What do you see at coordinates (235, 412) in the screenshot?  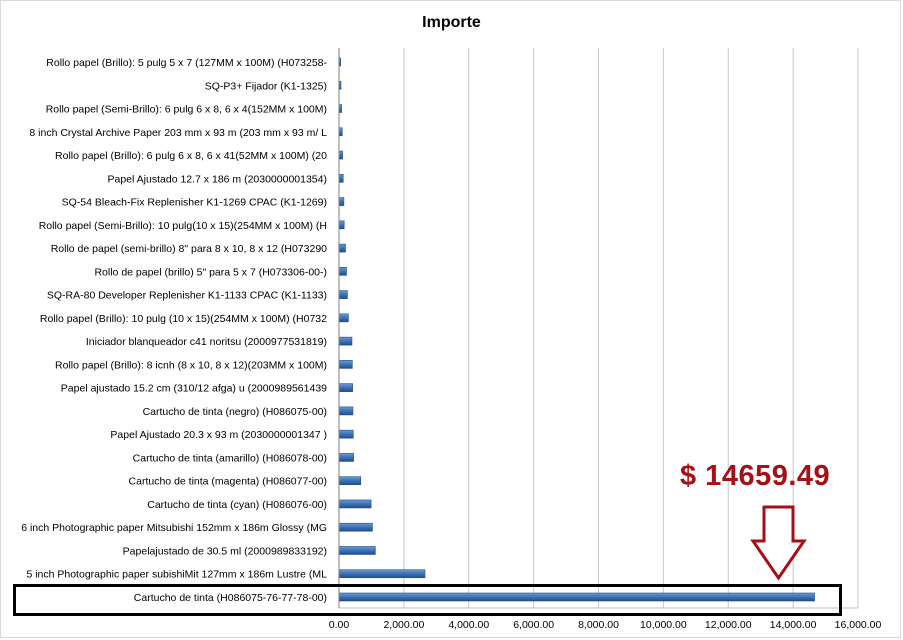 I see `category-label: Cartucho de tinta (negro) (H086075-00)` at bounding box center [235, 412].